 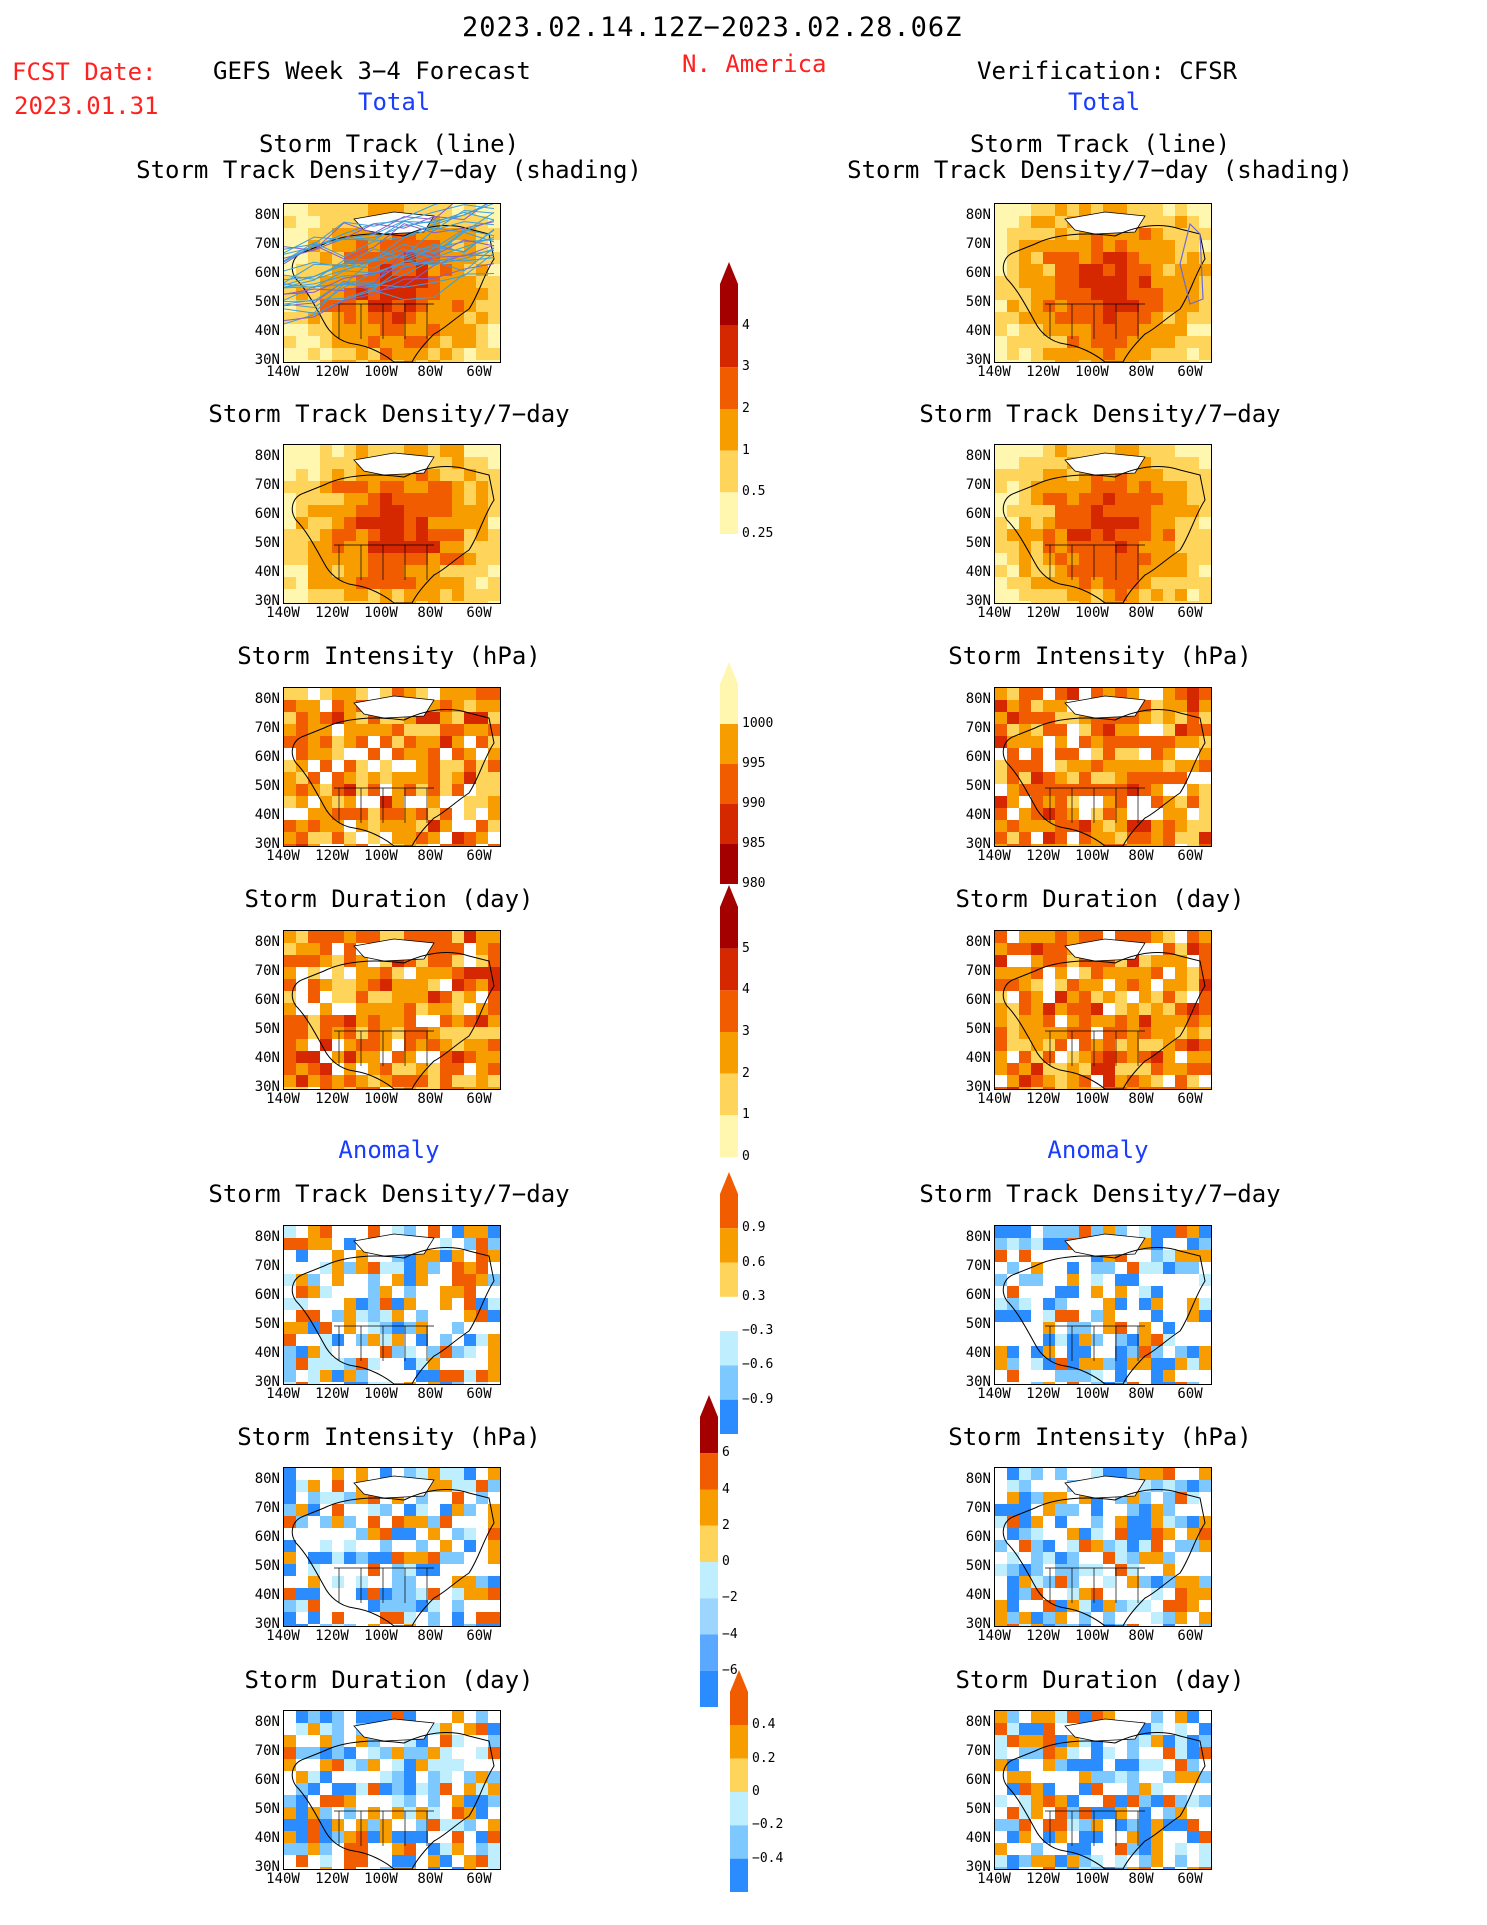 I want to click on colorbar-label: 995, so click(x=754, y=763).